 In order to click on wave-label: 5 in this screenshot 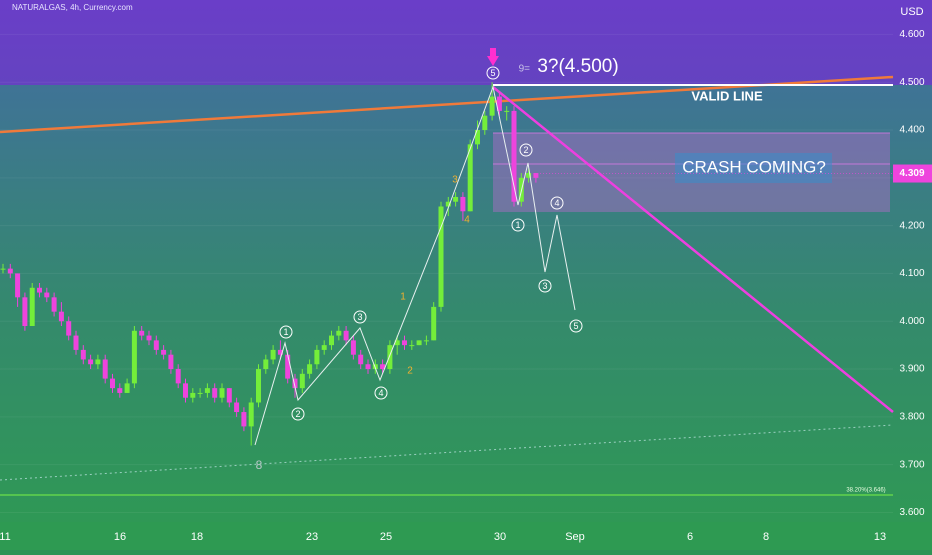, I will do `click(575, 326)`.